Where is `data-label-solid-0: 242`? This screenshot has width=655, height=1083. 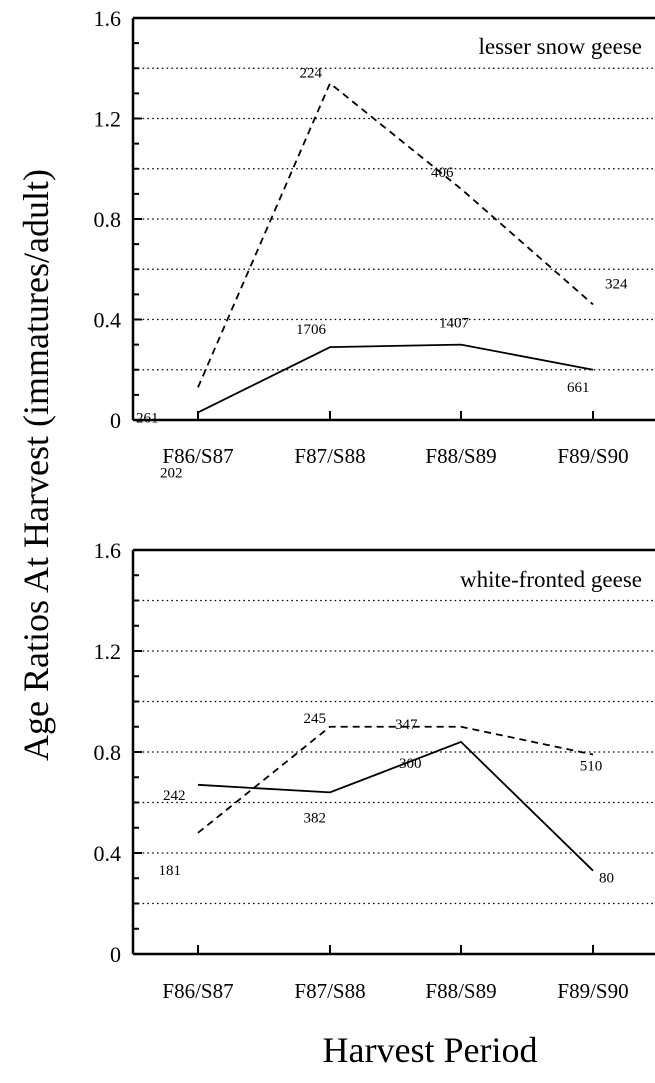 data-label-solid-0: 242 is located at coordinates (174, 796).